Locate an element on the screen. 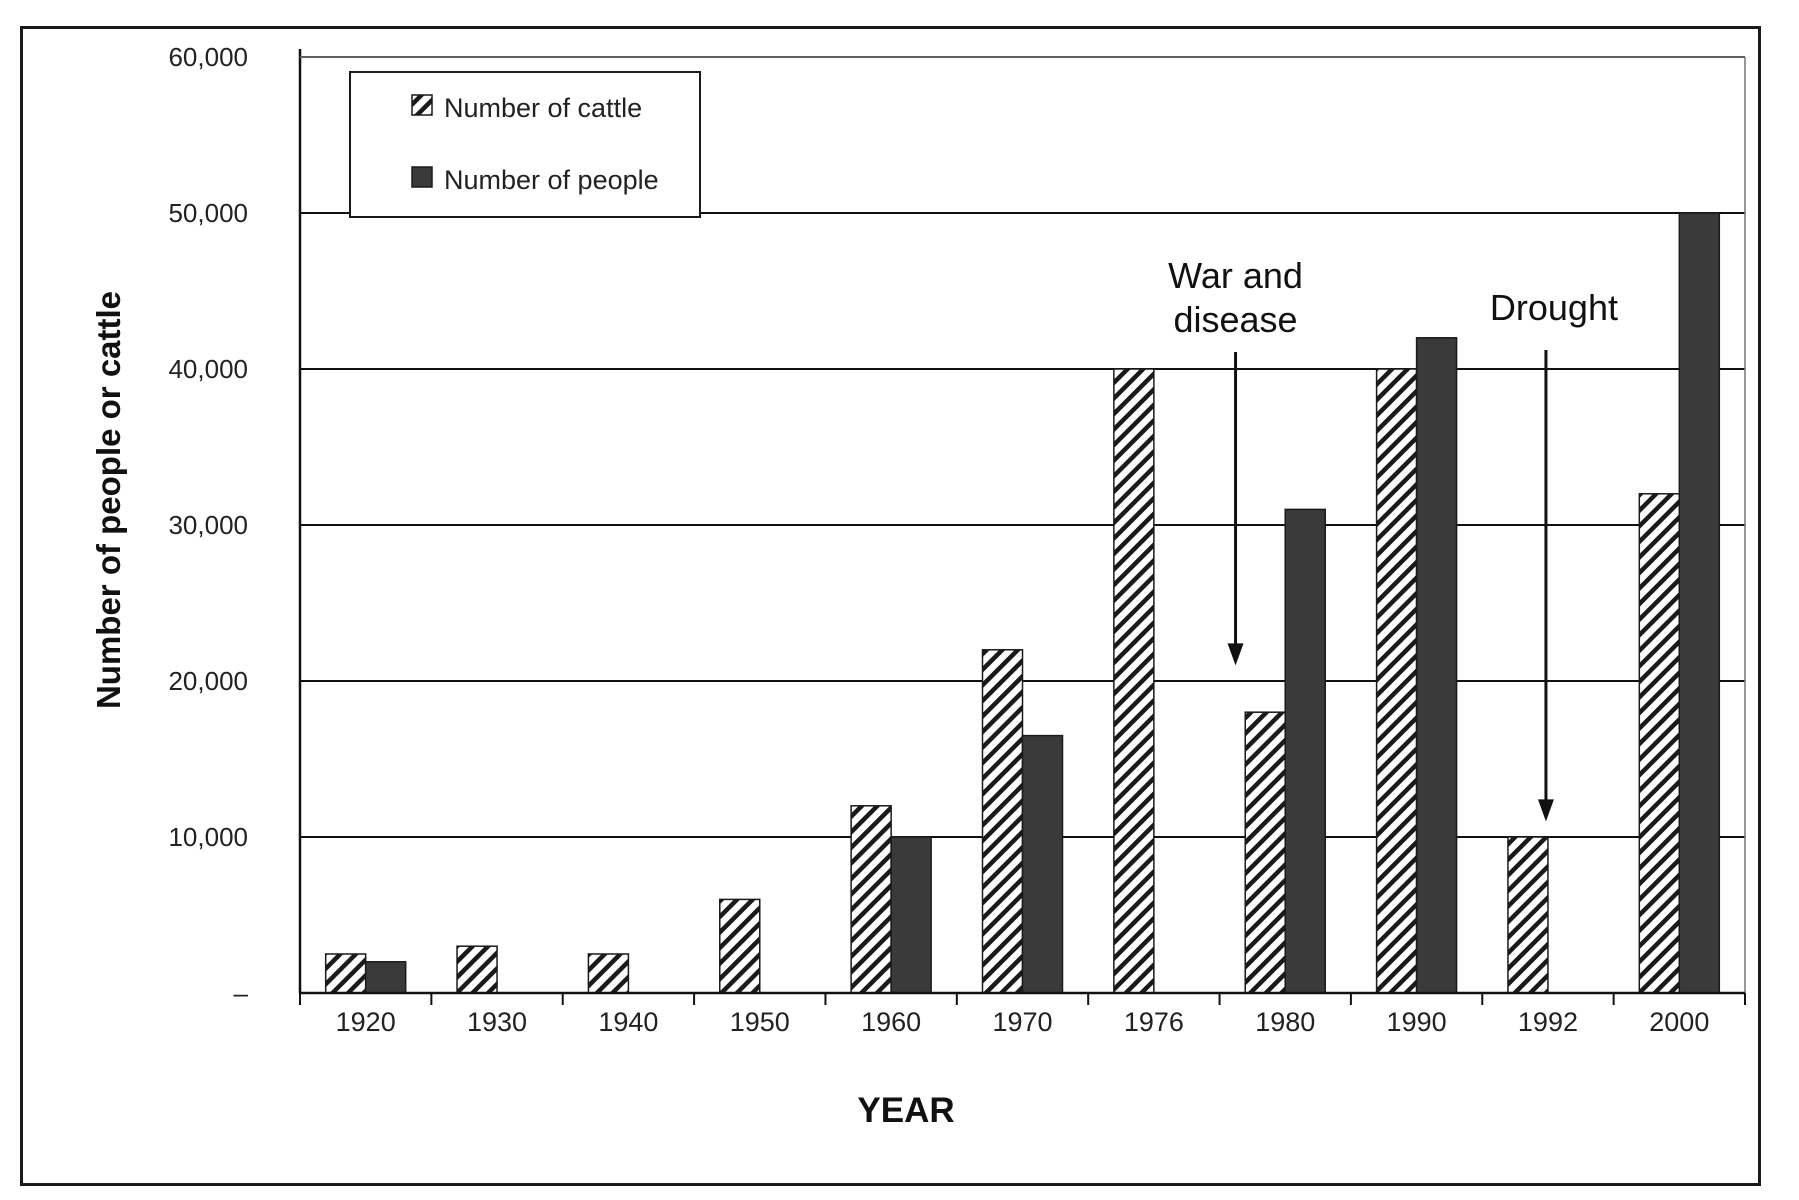  bar-cattle-1920 is located at coordinates (345, 973).